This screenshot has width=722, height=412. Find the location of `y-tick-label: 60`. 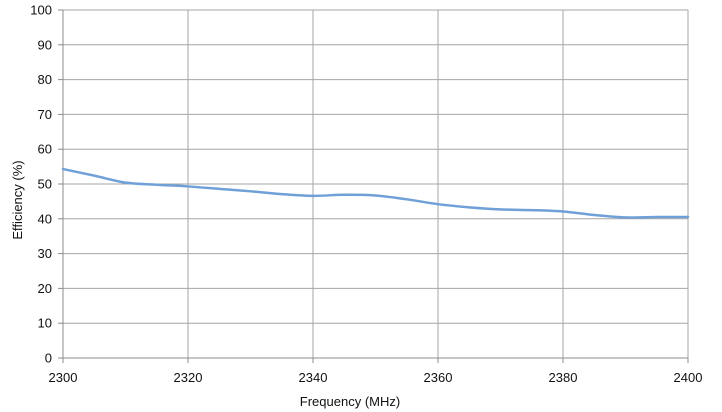

y-tick-label: 60 is located at coordinates (45, 149).